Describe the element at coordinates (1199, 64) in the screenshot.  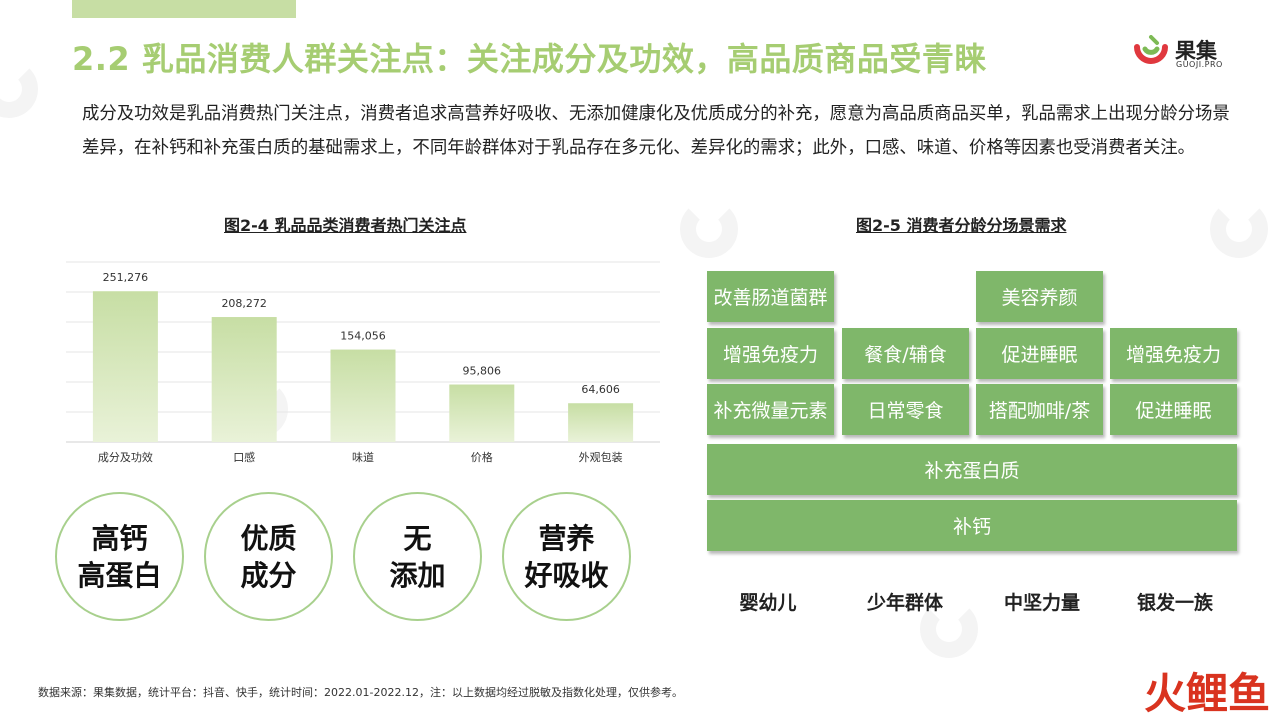
I see `logo-subtitle: GUOJI.PRO` at that location.